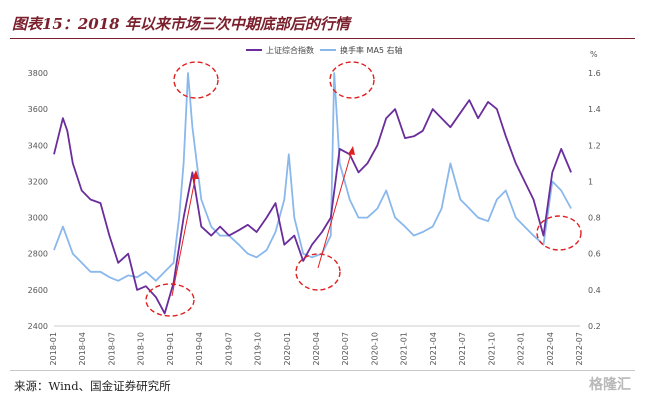  Describe the element at coordinates (594, 109) in the screenshot. I see `right-tick-label: 1.4` at that location.